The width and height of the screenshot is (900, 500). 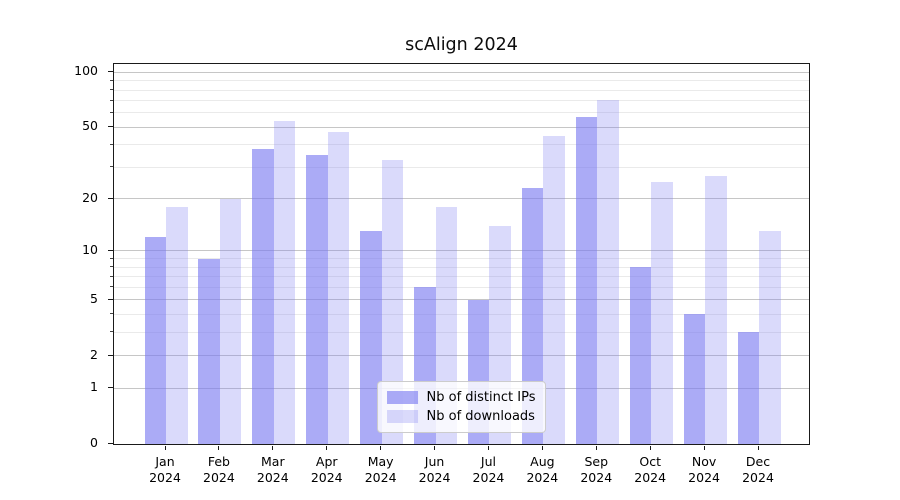 What do you see at coordinates (650, 469) in the screenshot?
I see `x-axis-tick-label: Oct 2024` at bounding box center [650, 469].